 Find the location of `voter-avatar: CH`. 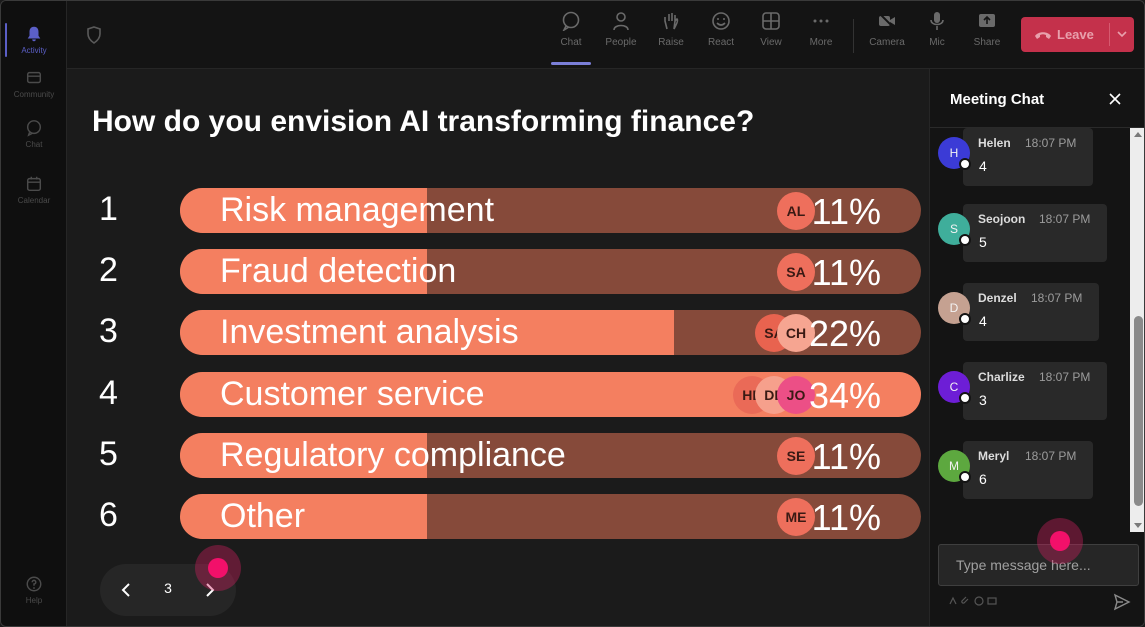

voter-avatar: CH is located at coordinates (796, 333).